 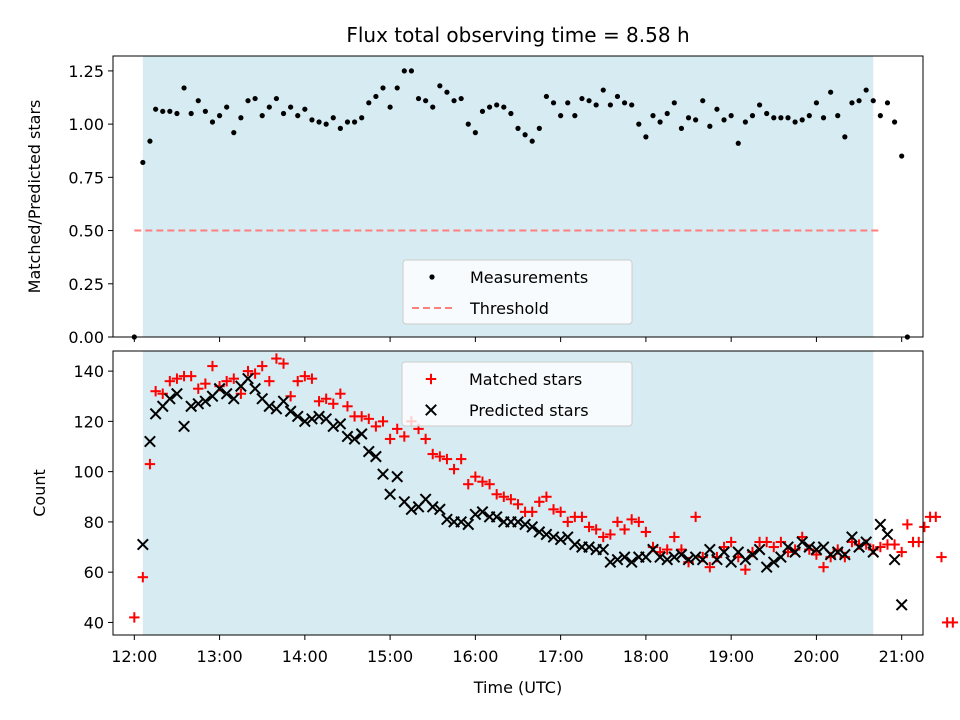 I want to click on x-tick-label: 19:00, so click(x=731, y=656).